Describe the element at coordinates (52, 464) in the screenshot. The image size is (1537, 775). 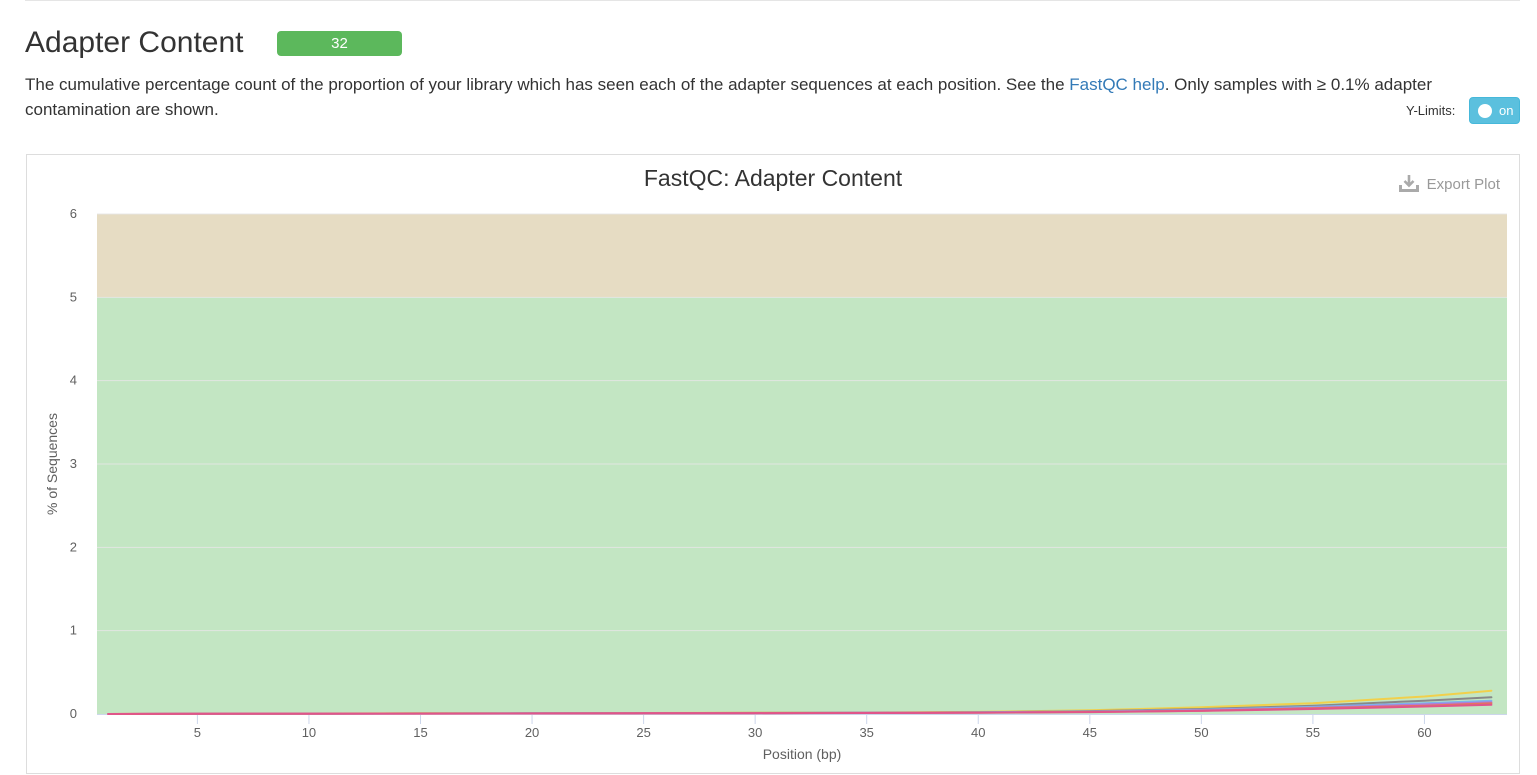
I see `y-axis-title: % of Sequences` at that location.